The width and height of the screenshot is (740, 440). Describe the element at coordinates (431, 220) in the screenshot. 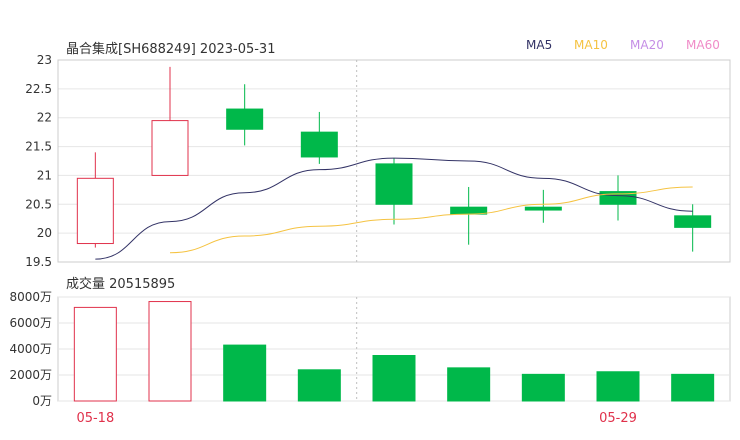

I see `ma10-line` at that location.